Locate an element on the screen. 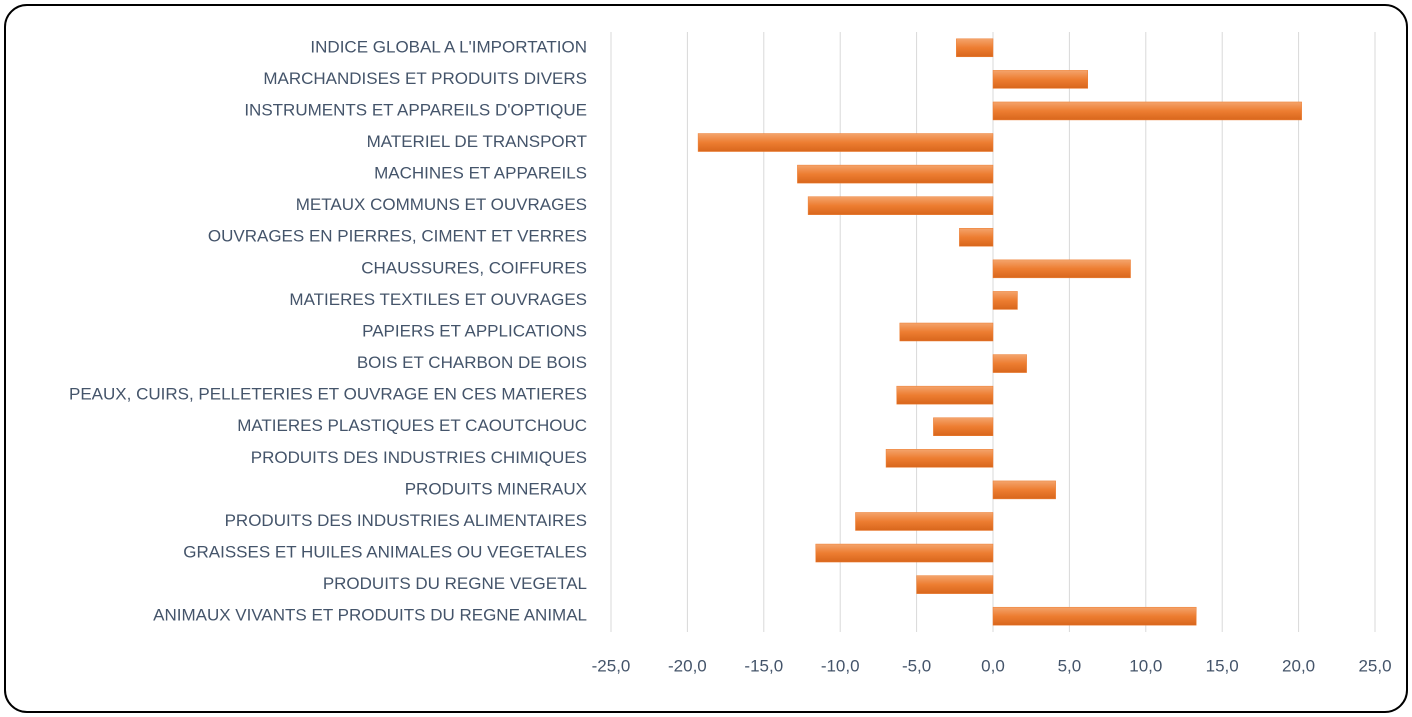 This screenshot has height=717, width=1412. x-tick-label: -25,0 is located at coordinates (611, 665).